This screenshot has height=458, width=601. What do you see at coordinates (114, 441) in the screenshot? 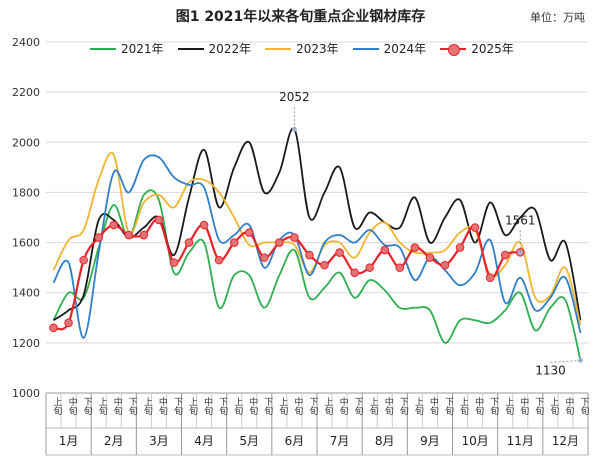
I see `month-label: 2月` at bounding box center [114, 441].